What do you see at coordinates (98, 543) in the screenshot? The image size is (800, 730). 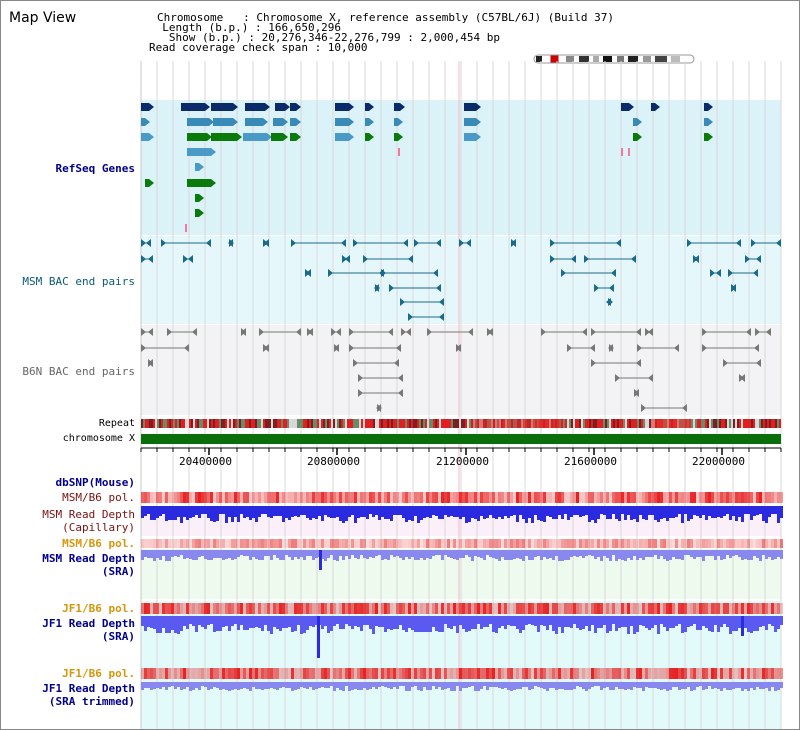 I see `msm-pol2-track-label: MSM/B6 pol.` at bounding box center [98, 543].